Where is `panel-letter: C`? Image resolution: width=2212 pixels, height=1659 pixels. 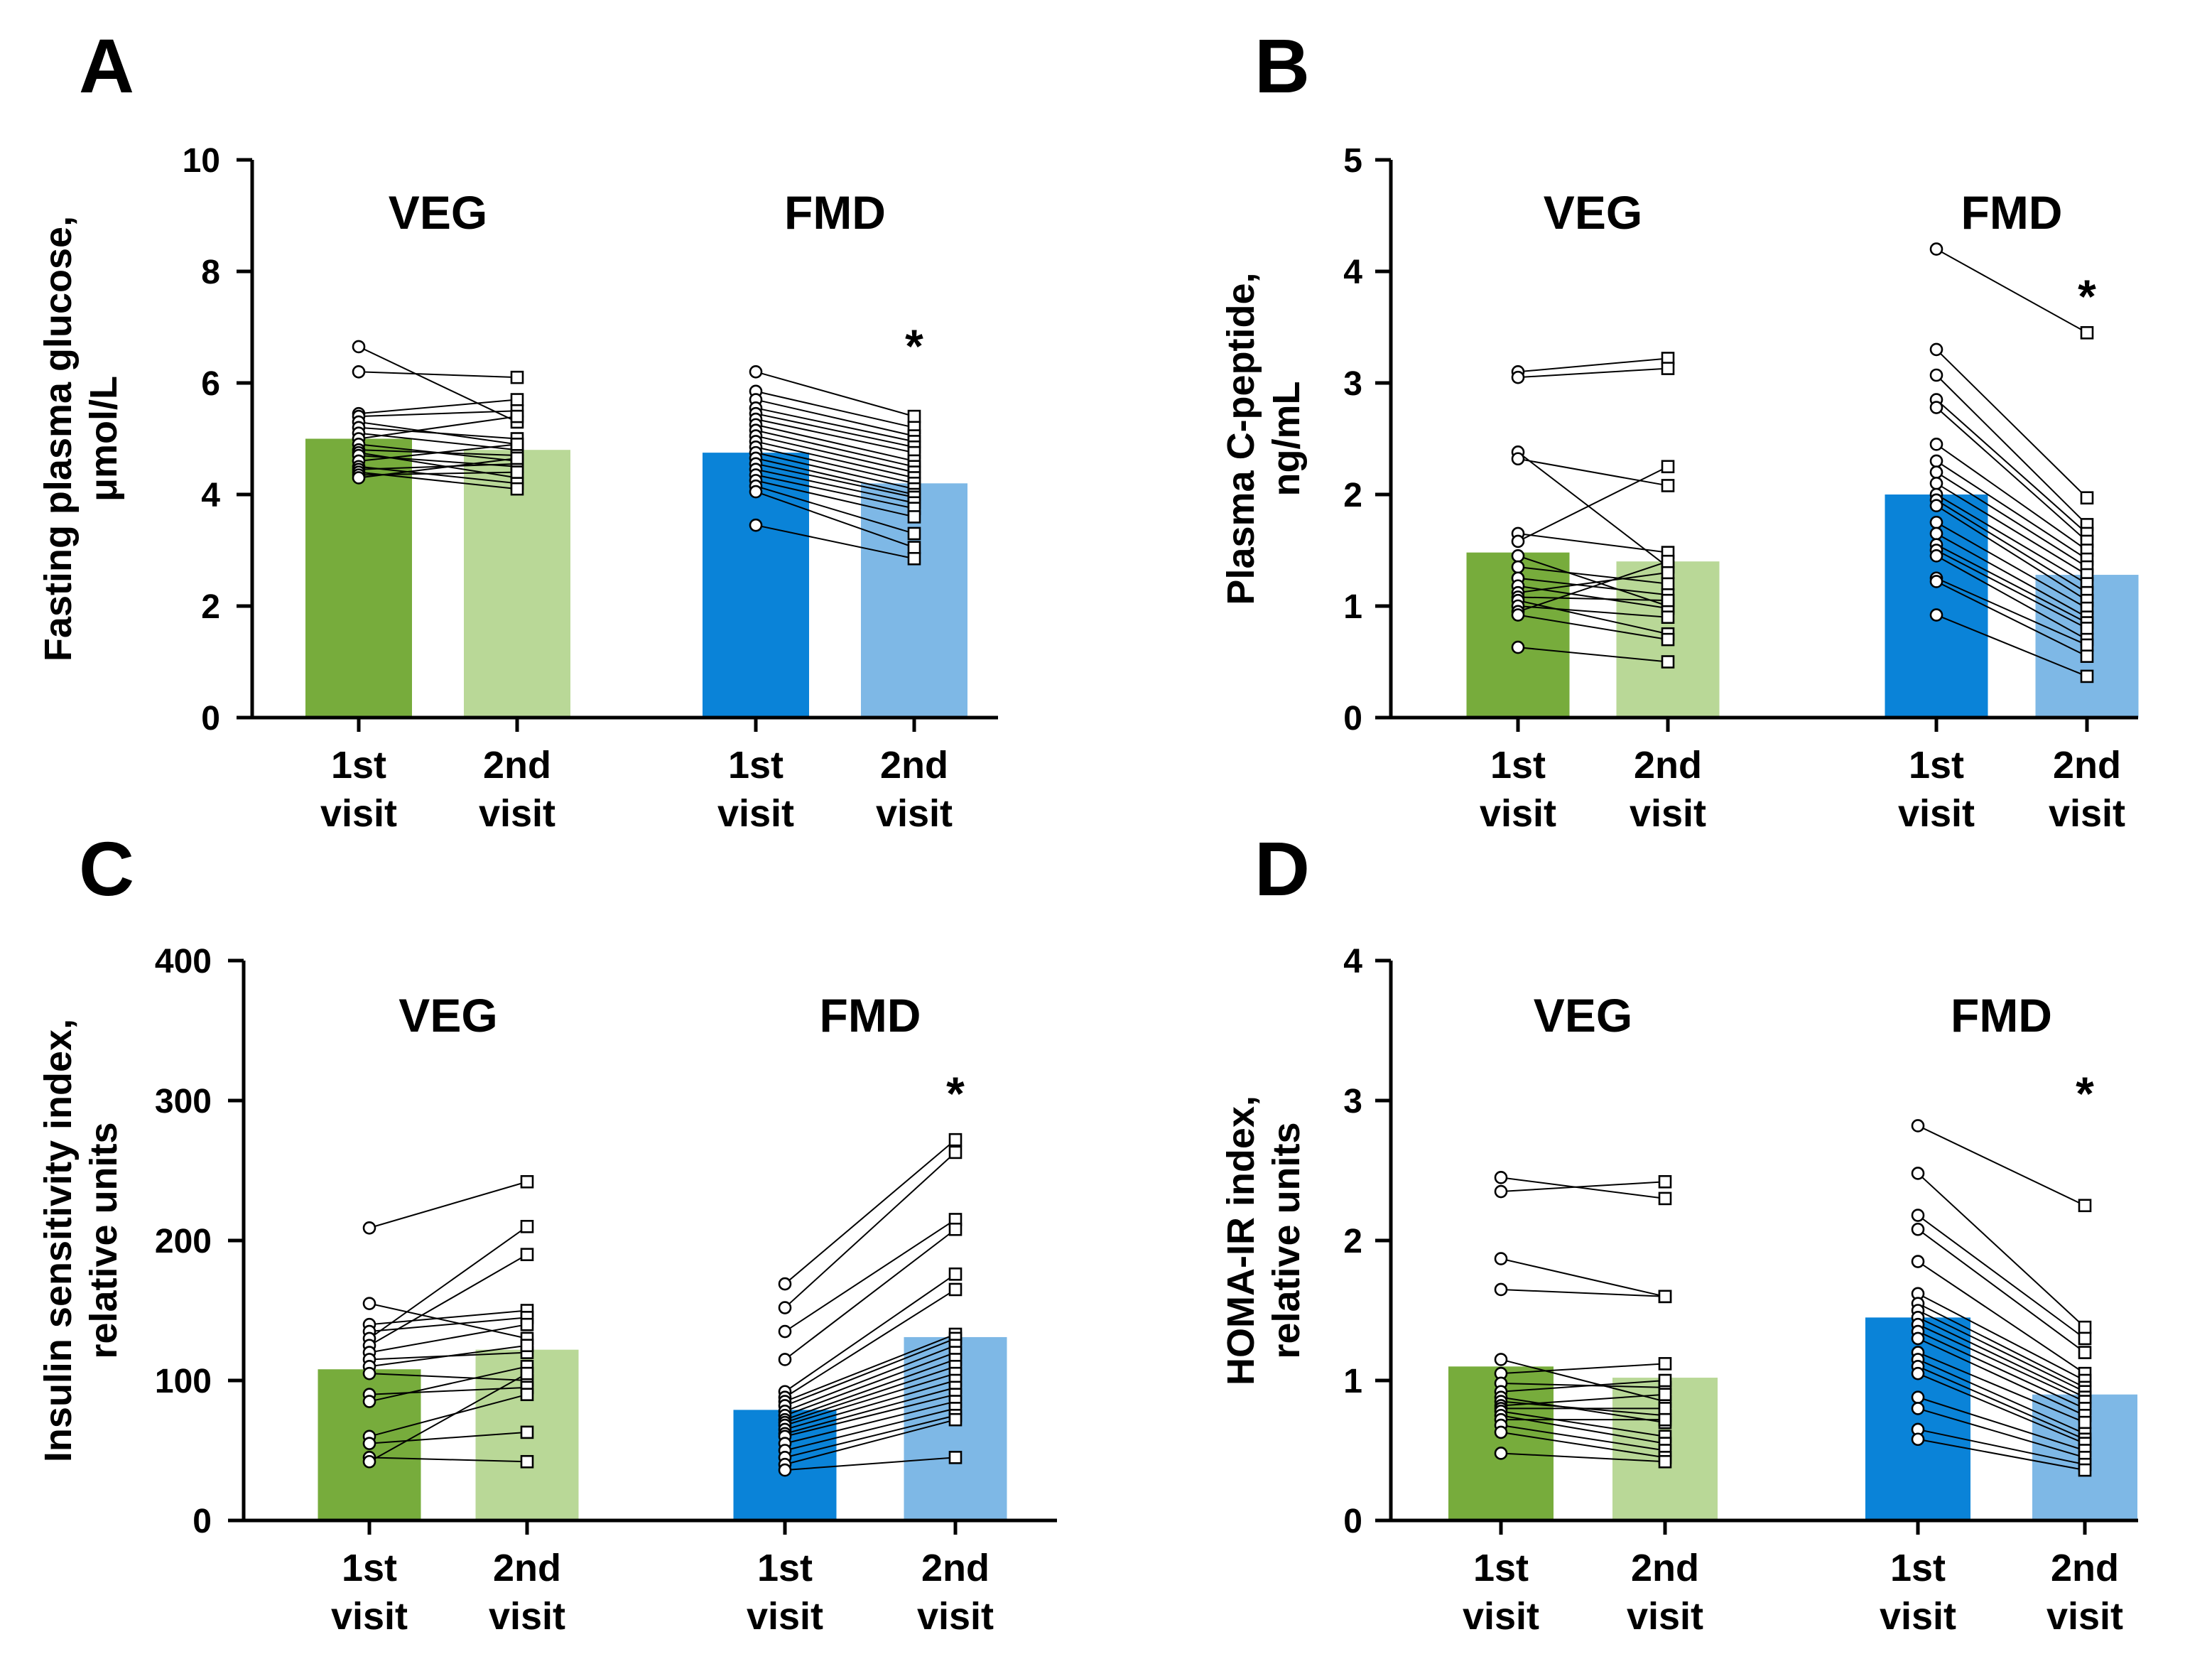 panel-letter: C is located at coordinates (106, 869).